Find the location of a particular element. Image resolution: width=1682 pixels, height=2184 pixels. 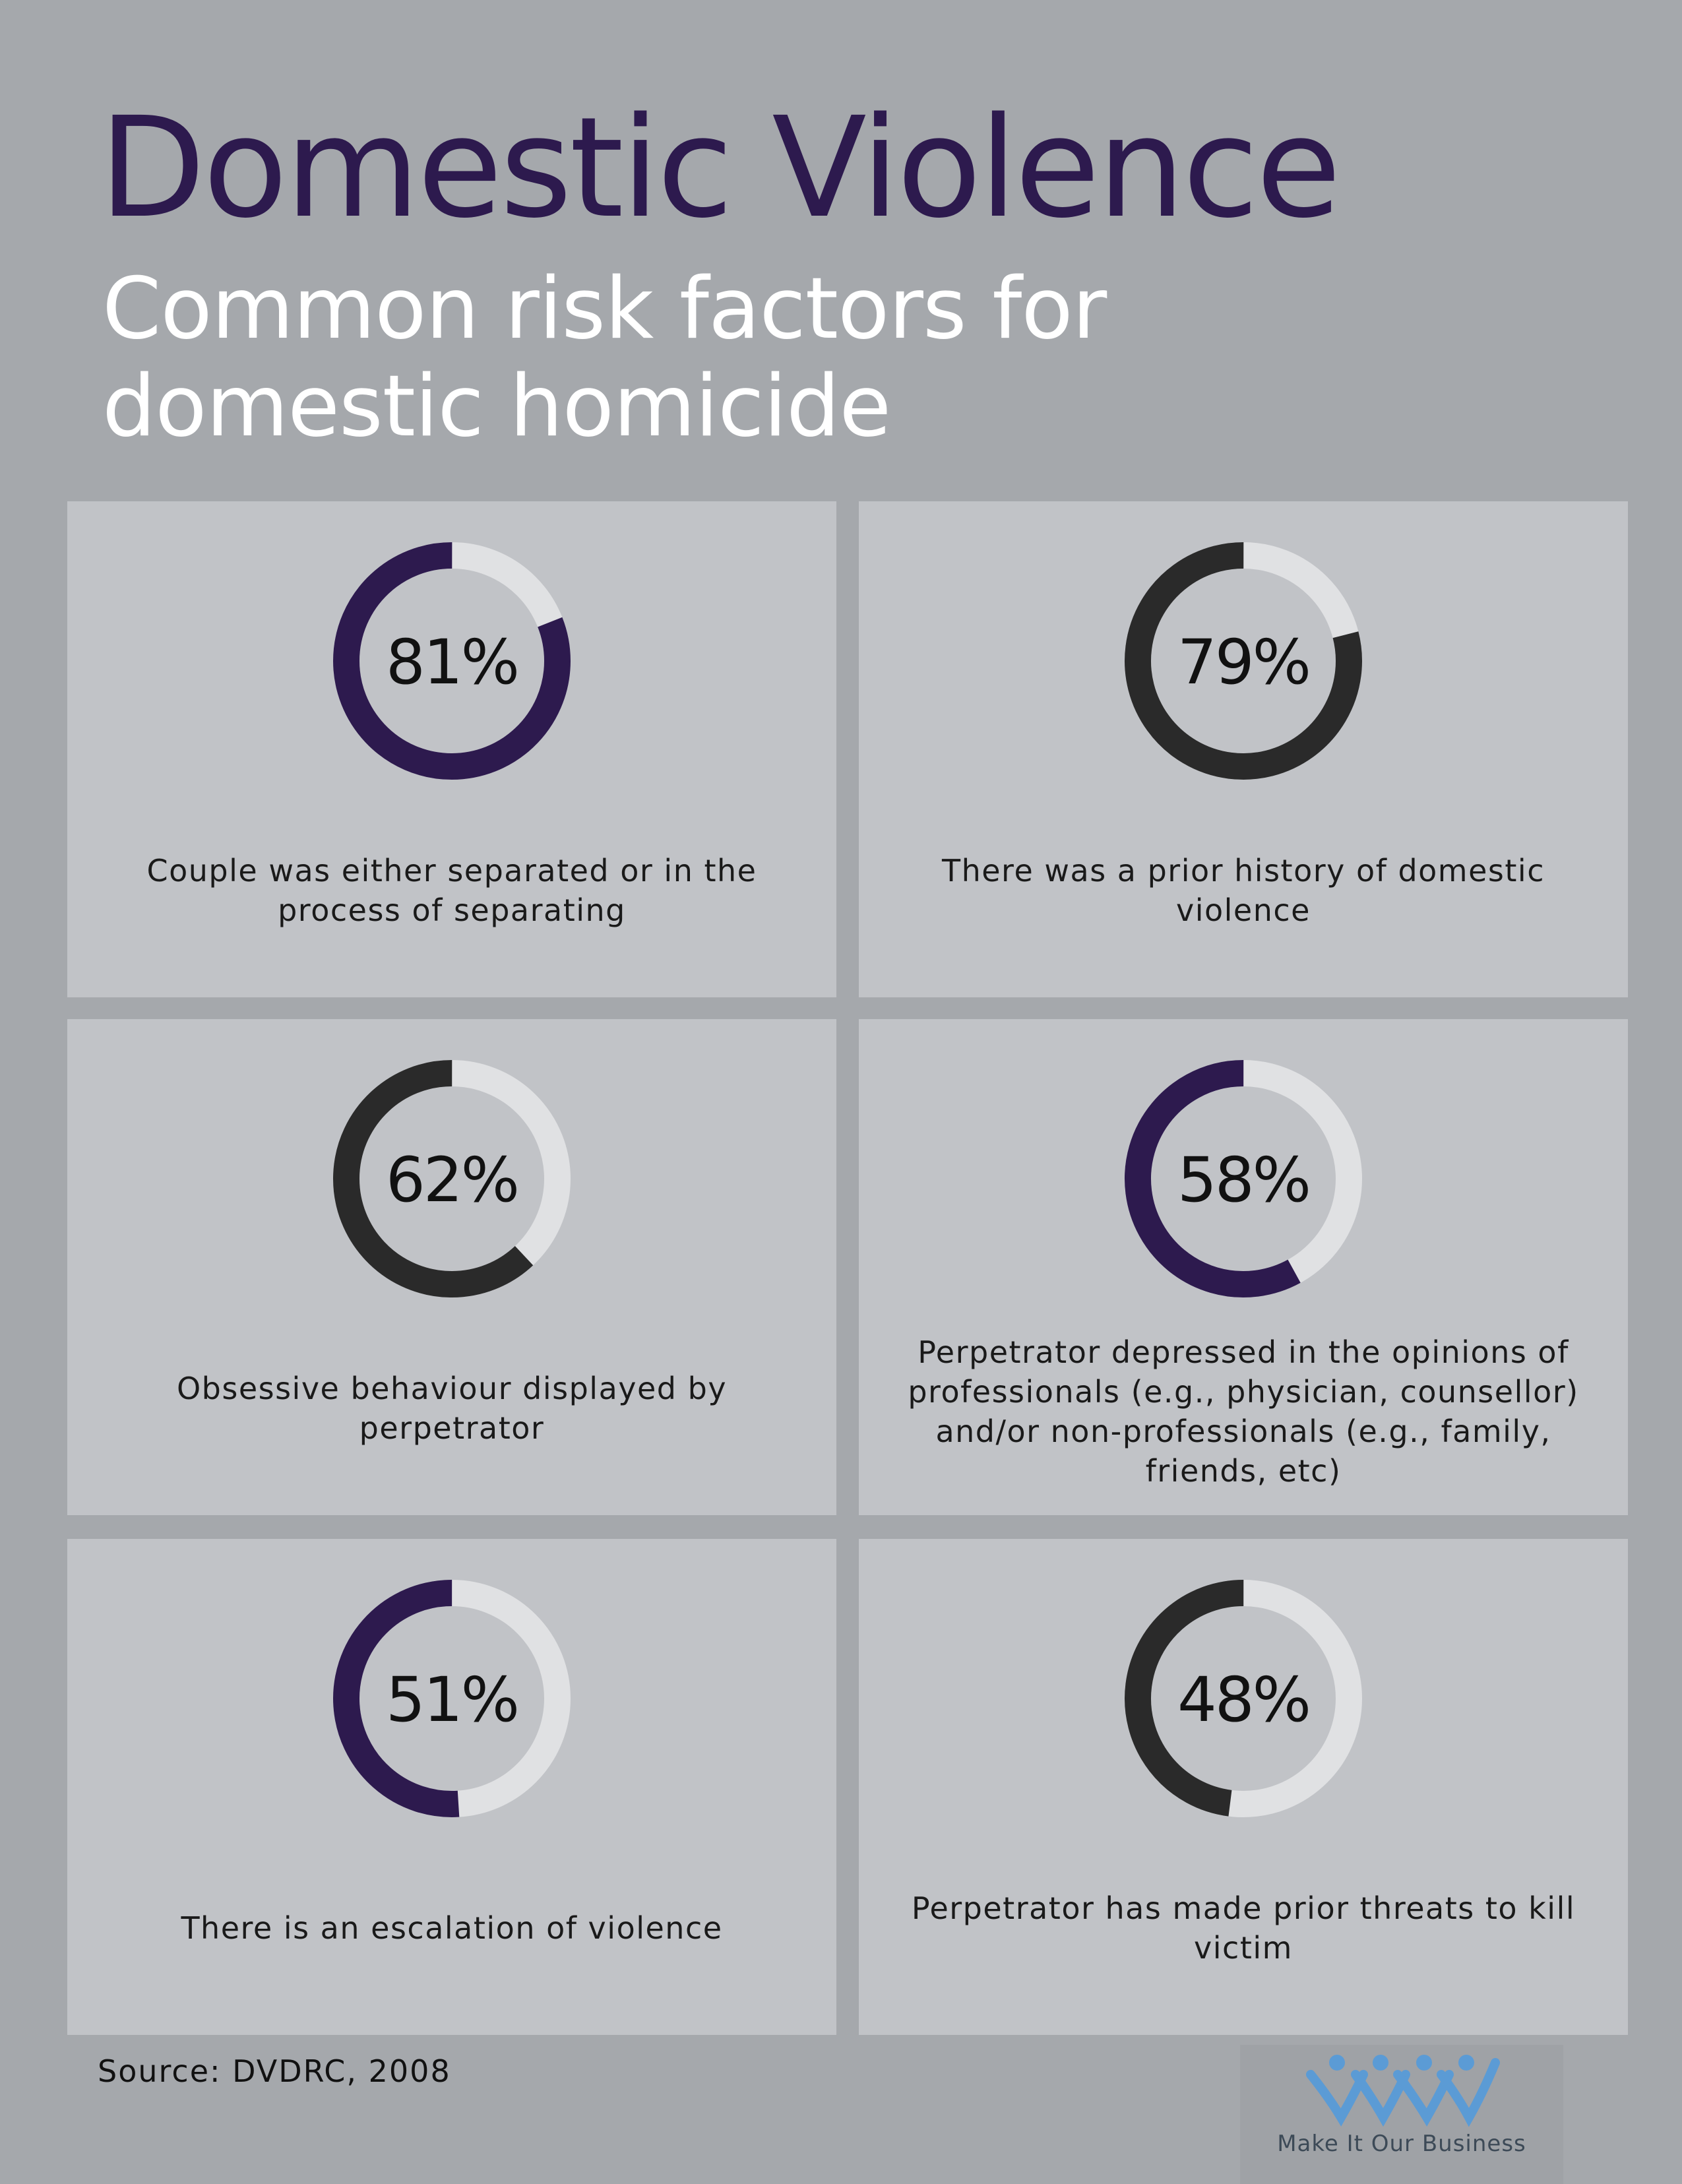

page-title: Domestic Violence is located at coordinates (720, 168).